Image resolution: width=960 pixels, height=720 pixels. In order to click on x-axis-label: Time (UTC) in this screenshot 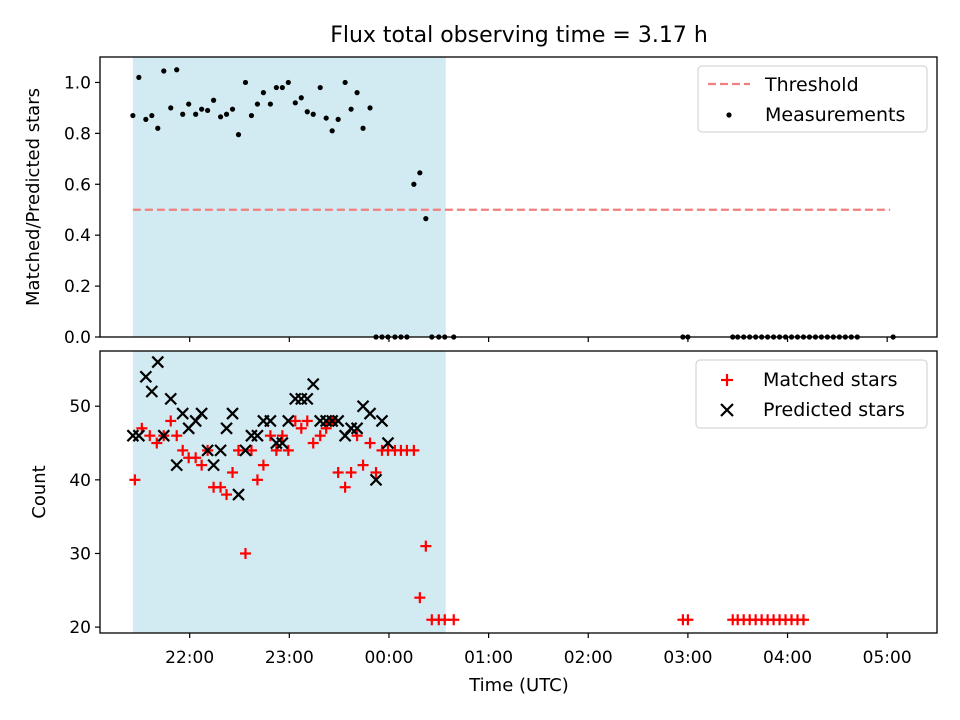, I will do `click(518, 685)`.